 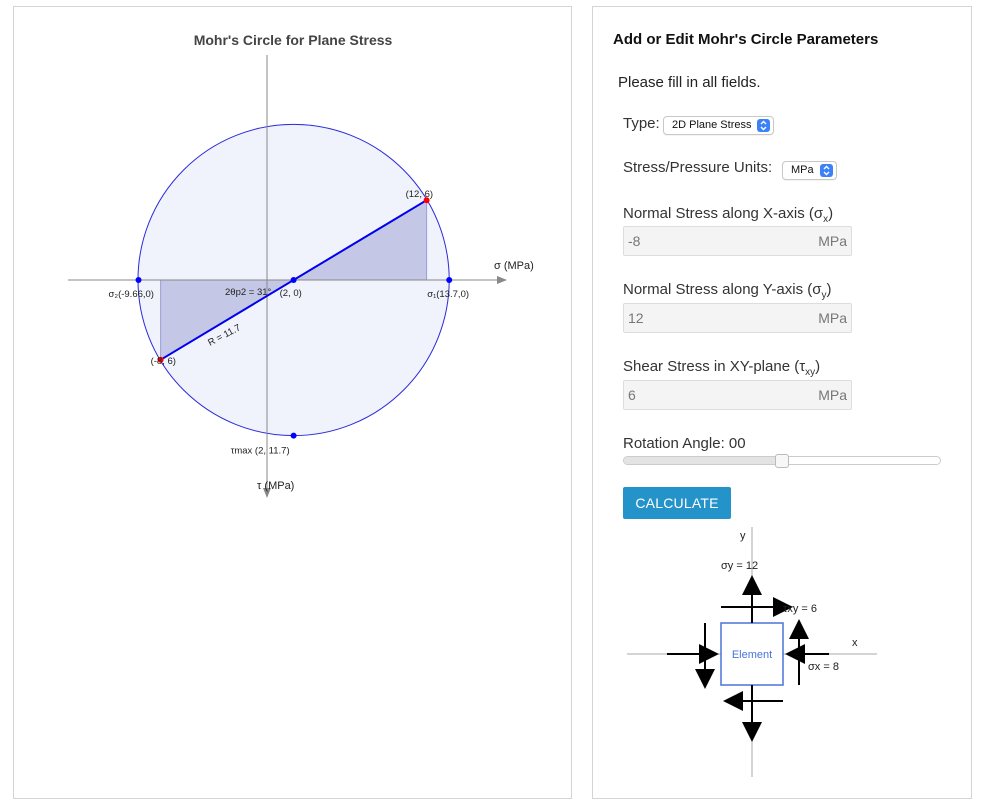 I want to click on sx-diagram-label: σx = 8, so click(x=823, y=667).